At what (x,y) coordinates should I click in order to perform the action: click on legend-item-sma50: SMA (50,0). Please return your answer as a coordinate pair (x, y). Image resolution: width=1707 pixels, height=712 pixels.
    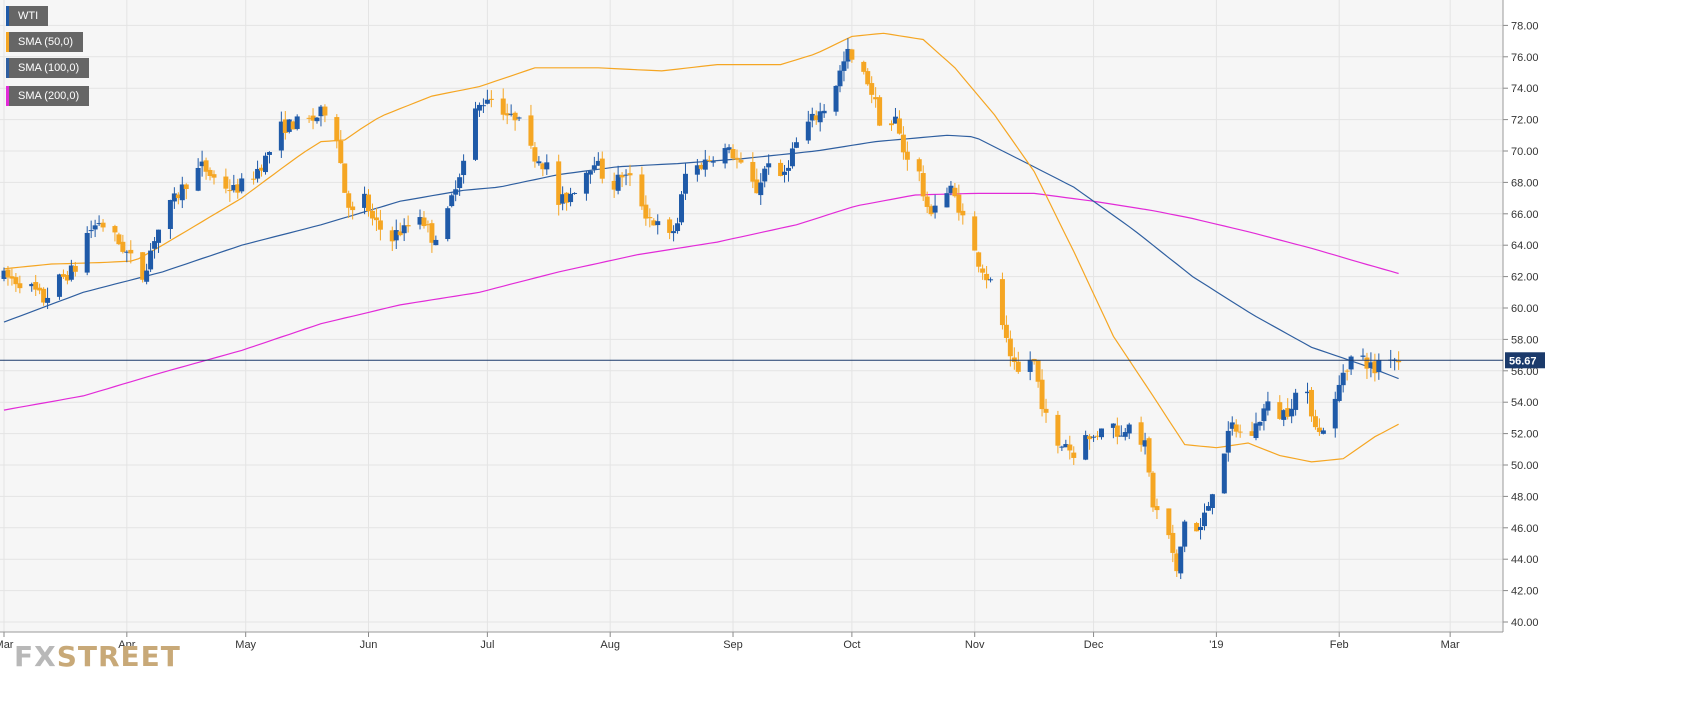
    Looking at the image, I should click on (45, 42).